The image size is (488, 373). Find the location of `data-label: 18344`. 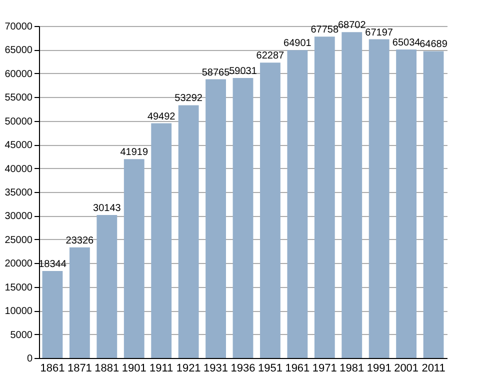

data-label: 18344 is located at coordinates (52, 264).